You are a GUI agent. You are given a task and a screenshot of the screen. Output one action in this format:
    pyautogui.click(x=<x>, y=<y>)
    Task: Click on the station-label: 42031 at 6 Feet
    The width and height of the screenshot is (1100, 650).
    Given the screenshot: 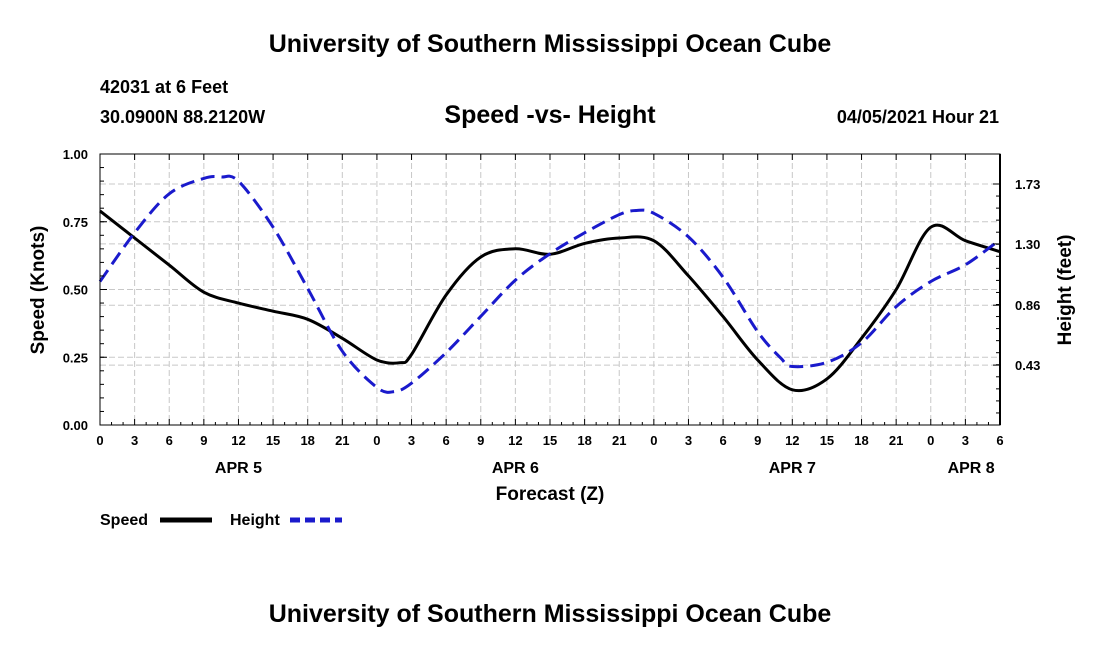 What is the action you would take?
    pyautogui.click(x=164, y=87)
    